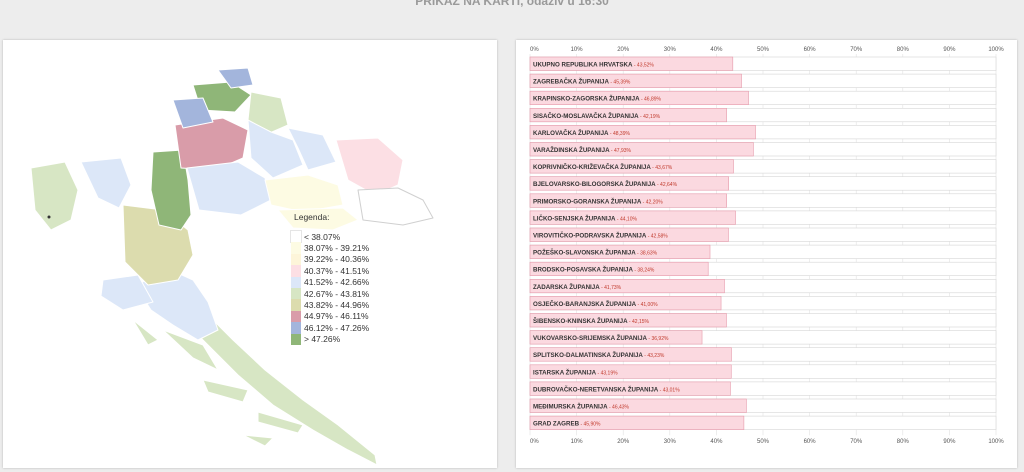  I want to click on bar-value-label: - 42,58%, so click(657, 237).